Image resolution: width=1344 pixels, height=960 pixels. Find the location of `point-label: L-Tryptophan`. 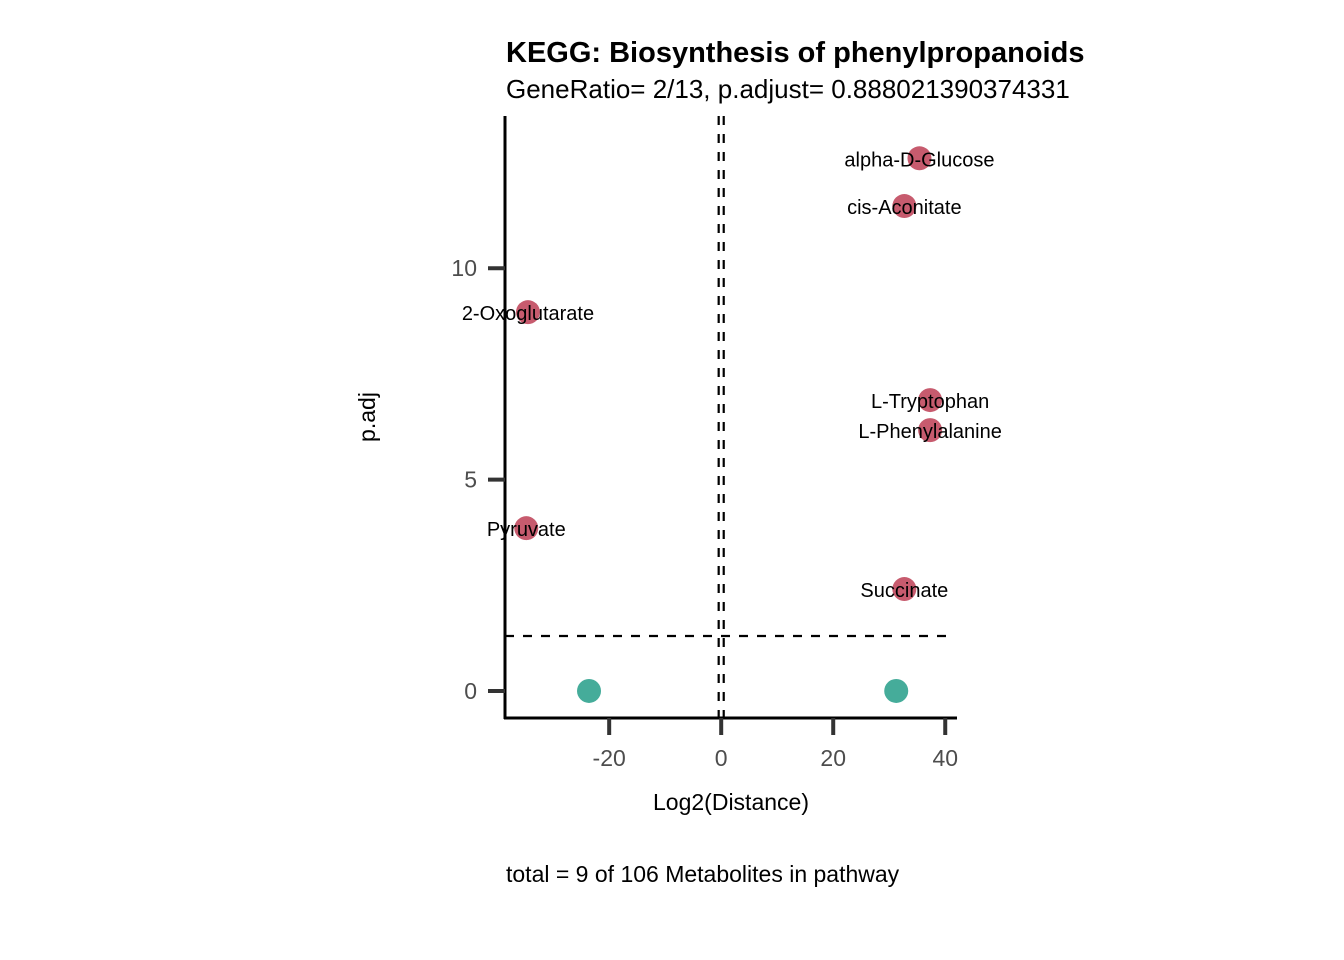

point-label: L-Tryptophan is located at coordinates (930, 402).